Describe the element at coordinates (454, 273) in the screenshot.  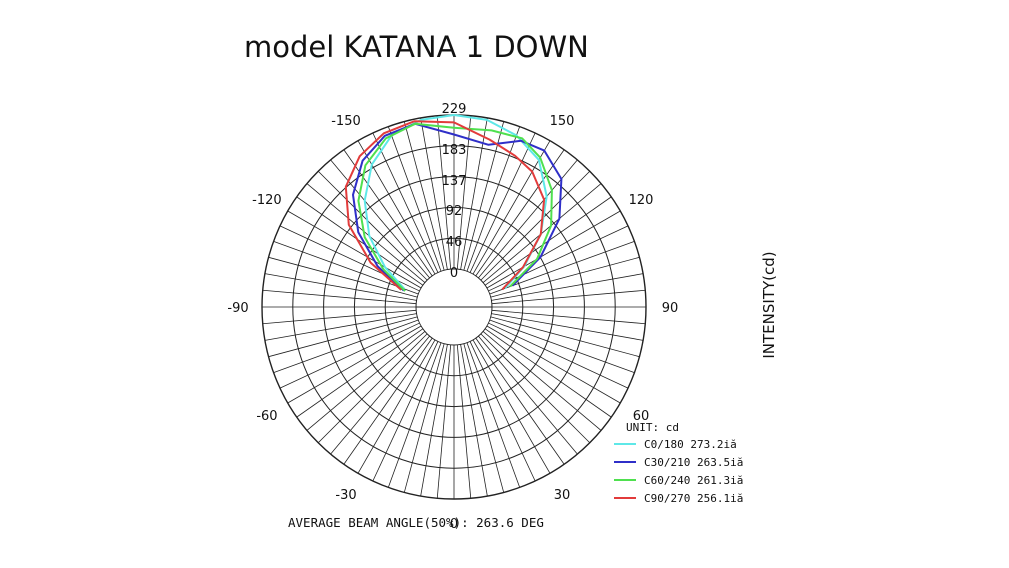
I see `radial-tick-label: 0` at that location.